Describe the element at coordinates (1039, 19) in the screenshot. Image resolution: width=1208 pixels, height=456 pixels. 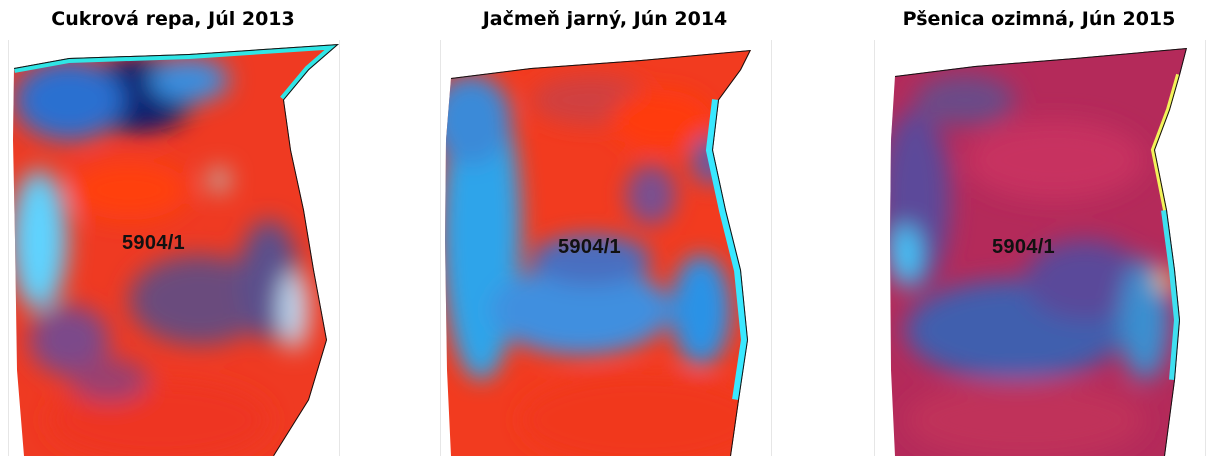
I see `panel-title: Pšenica ozimná, Jún 2015` at that location.